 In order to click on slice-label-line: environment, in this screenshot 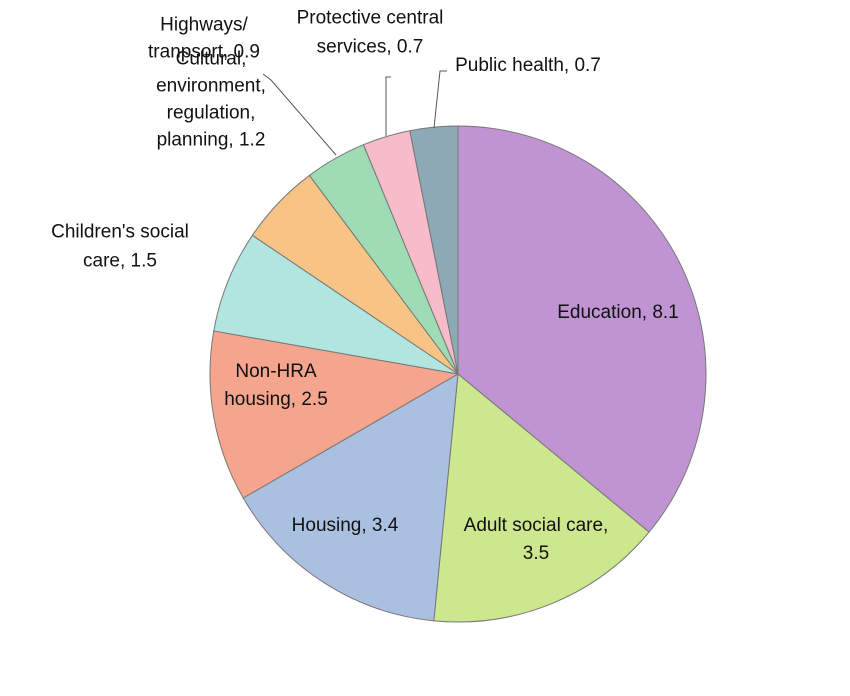, I will do `click(211, 86)`.